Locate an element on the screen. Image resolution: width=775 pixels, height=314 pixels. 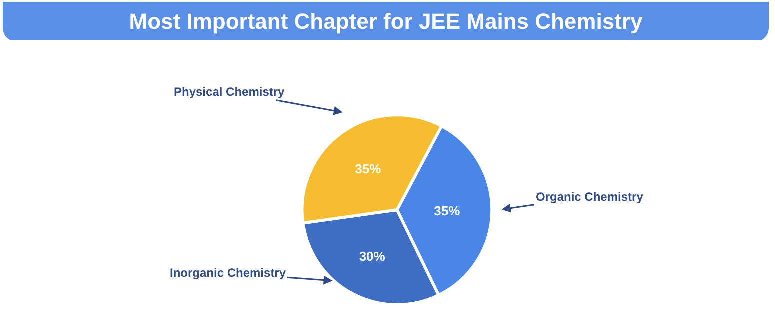
chart-title: Most Important Chapter for JEE Mains Chemistry is located at coordinates (386, 22).